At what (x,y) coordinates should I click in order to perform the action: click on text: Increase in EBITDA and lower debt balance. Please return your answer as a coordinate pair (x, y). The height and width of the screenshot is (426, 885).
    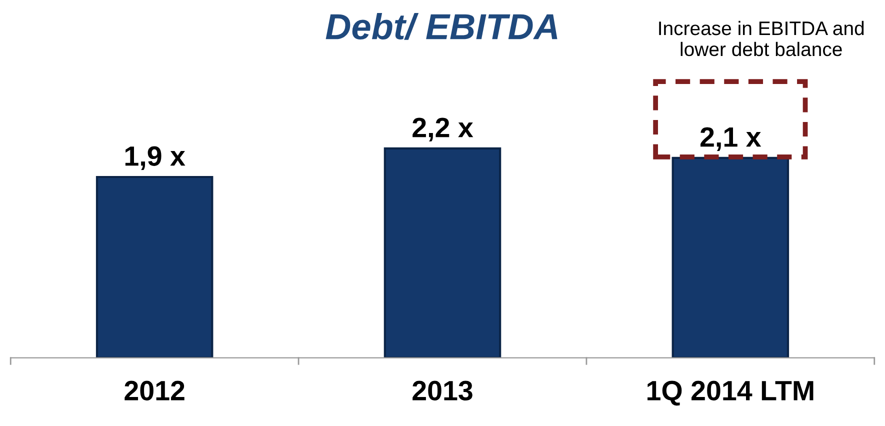
    Looking at the image, I should click on (761, 38).